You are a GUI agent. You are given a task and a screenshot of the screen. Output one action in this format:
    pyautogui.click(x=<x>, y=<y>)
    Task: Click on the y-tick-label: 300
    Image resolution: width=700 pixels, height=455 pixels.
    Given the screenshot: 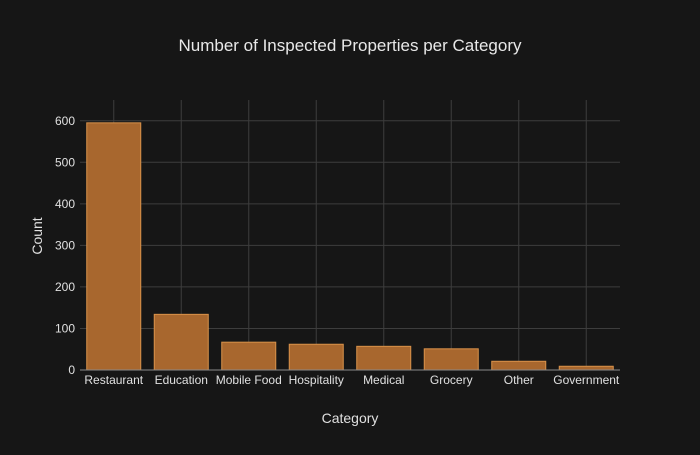 What is the action you would take?
    pyautogui.click(x=65, y=245)
    